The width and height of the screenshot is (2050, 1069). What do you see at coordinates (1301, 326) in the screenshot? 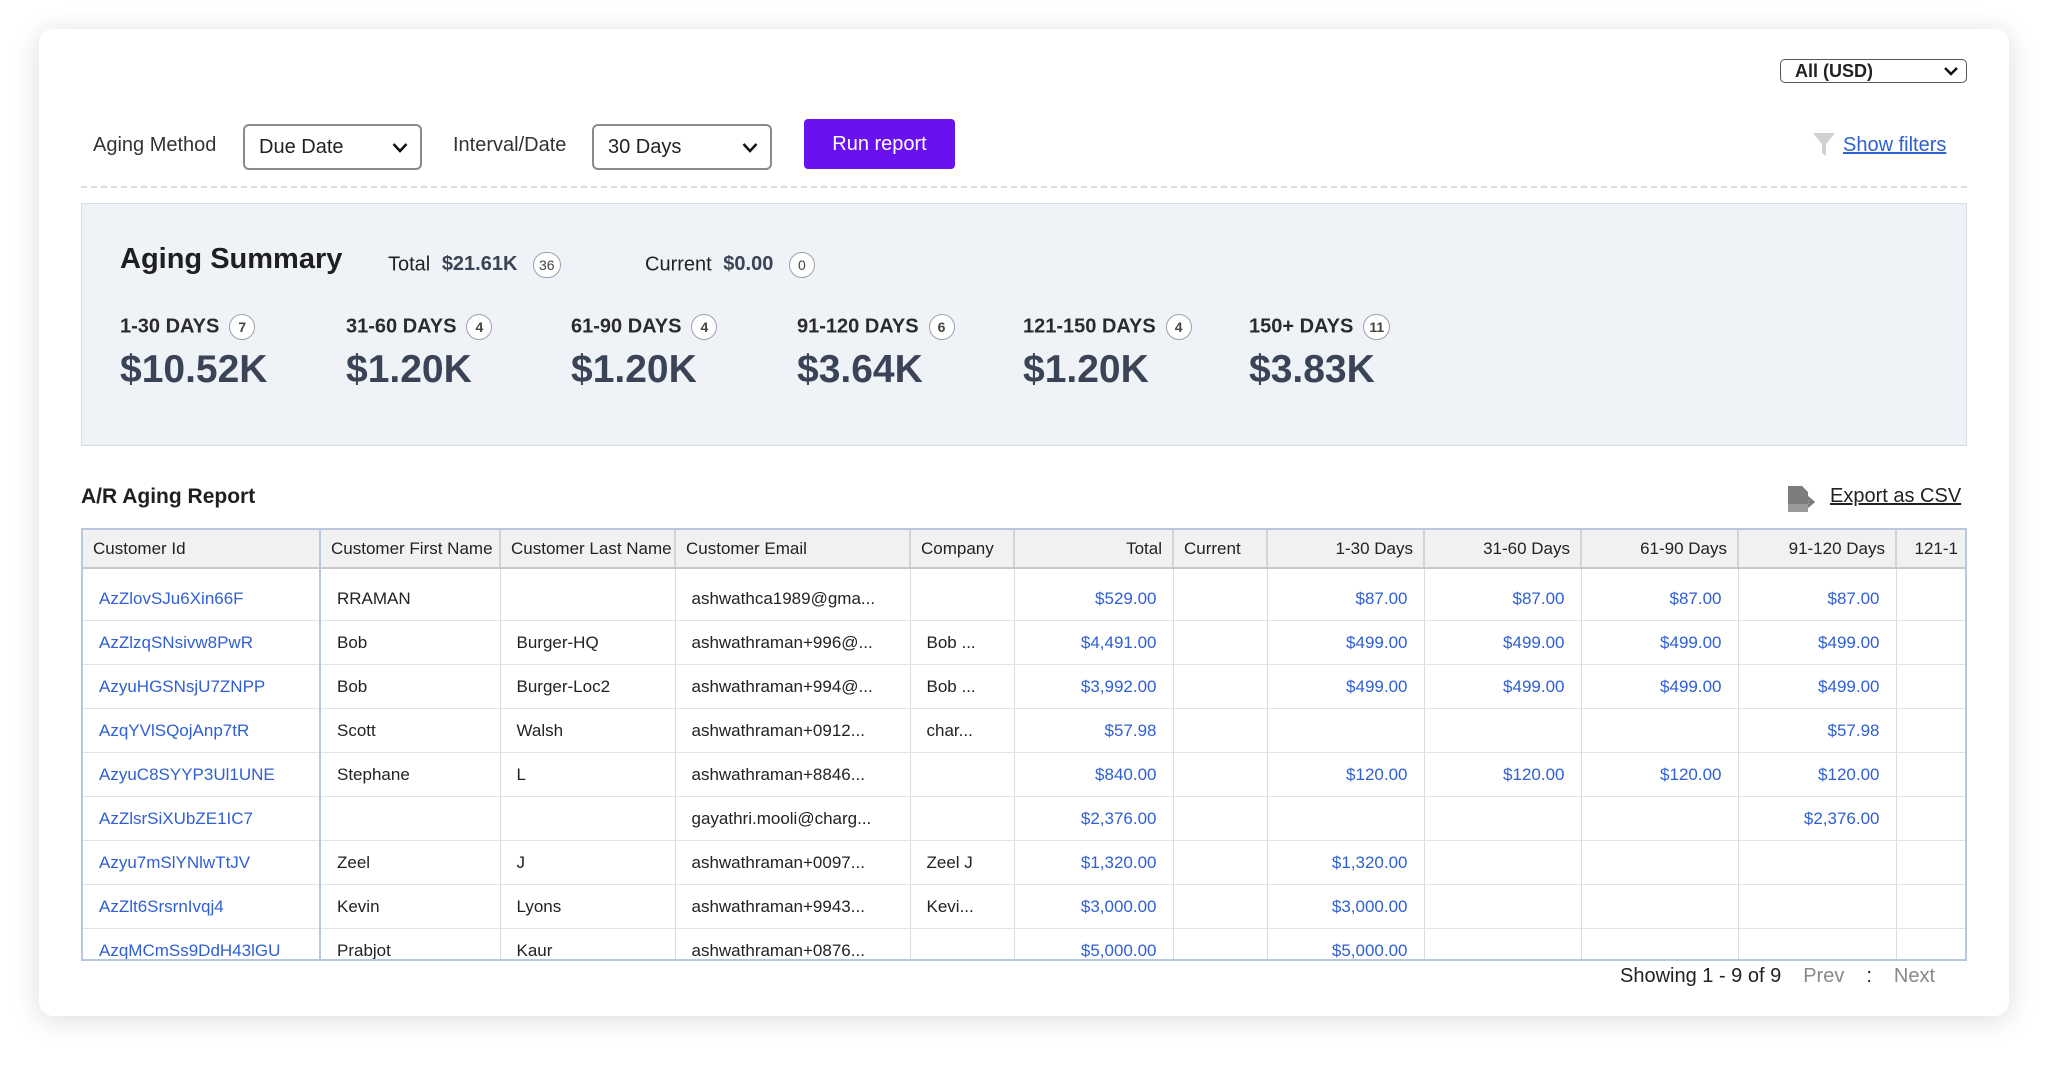
I see `bucket-label: 150+ DAYS` at bounding box center [1301, 326].